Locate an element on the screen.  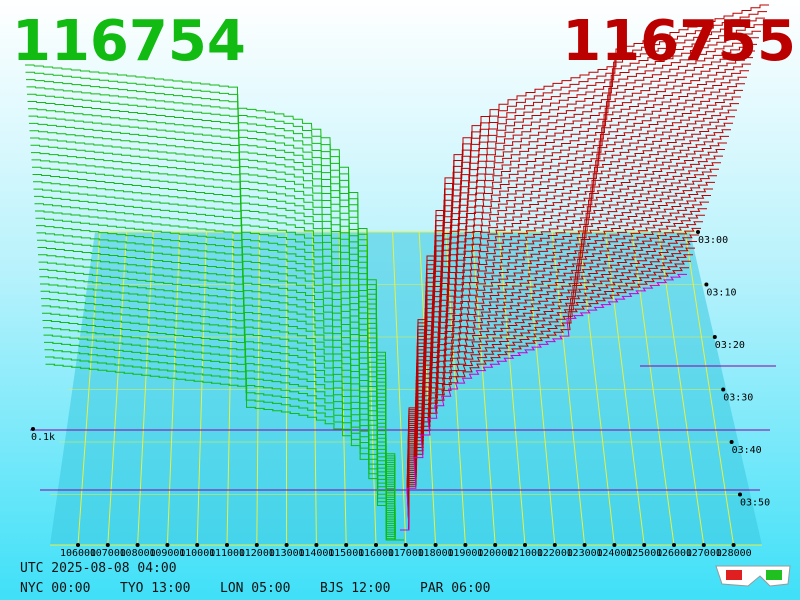
price-label: 125000 is located at coordinates (644, 553).